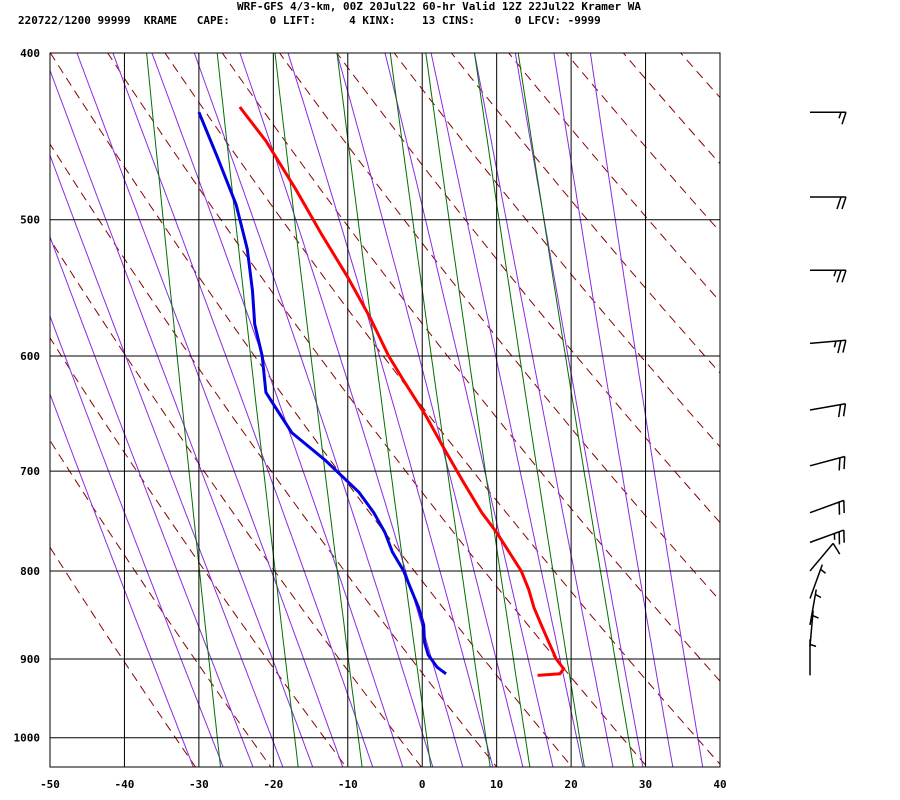 The width and height of the screenshot is (900, 800). What do you see at coordinates (199, 784) in the screenshot?
I see `x-tick-label: -30` at bounding box center [199, 784].